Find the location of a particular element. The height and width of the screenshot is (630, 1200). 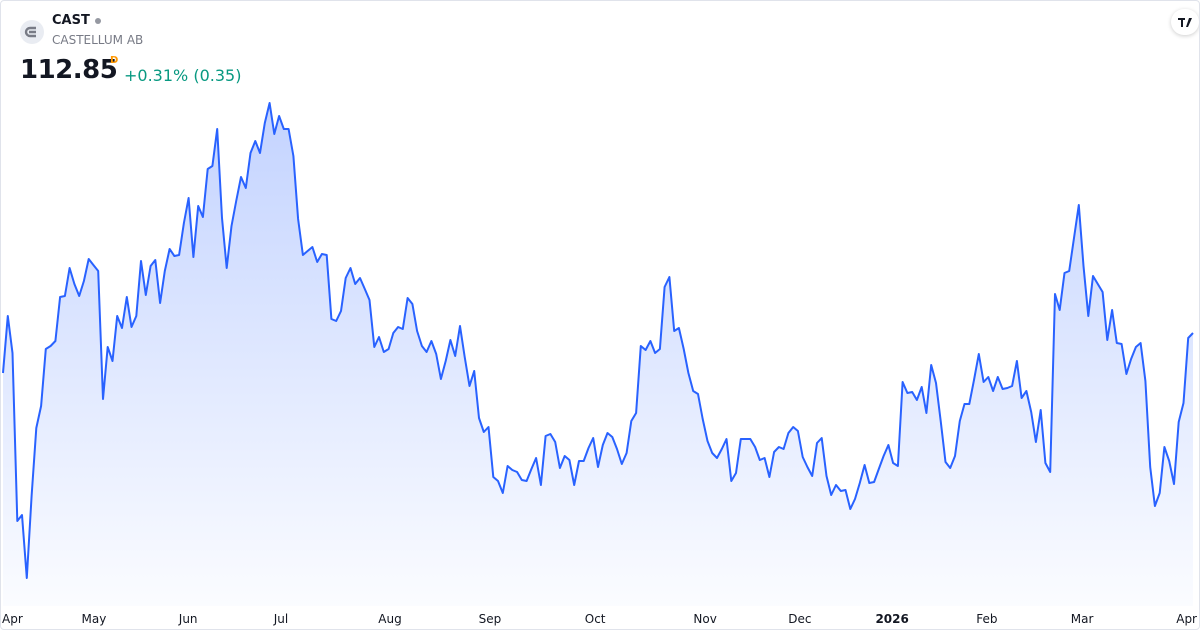

x-tick-label: Feb is located at coordinates (986, 619).